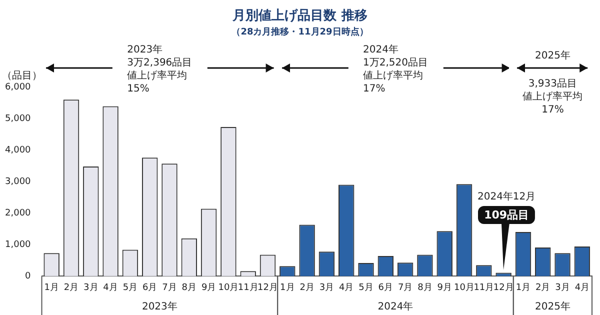 The width and height of the screenshot is (600, 315). I want to click on chart-title: 月別値上げ品目数 推移, so click(300, 16).